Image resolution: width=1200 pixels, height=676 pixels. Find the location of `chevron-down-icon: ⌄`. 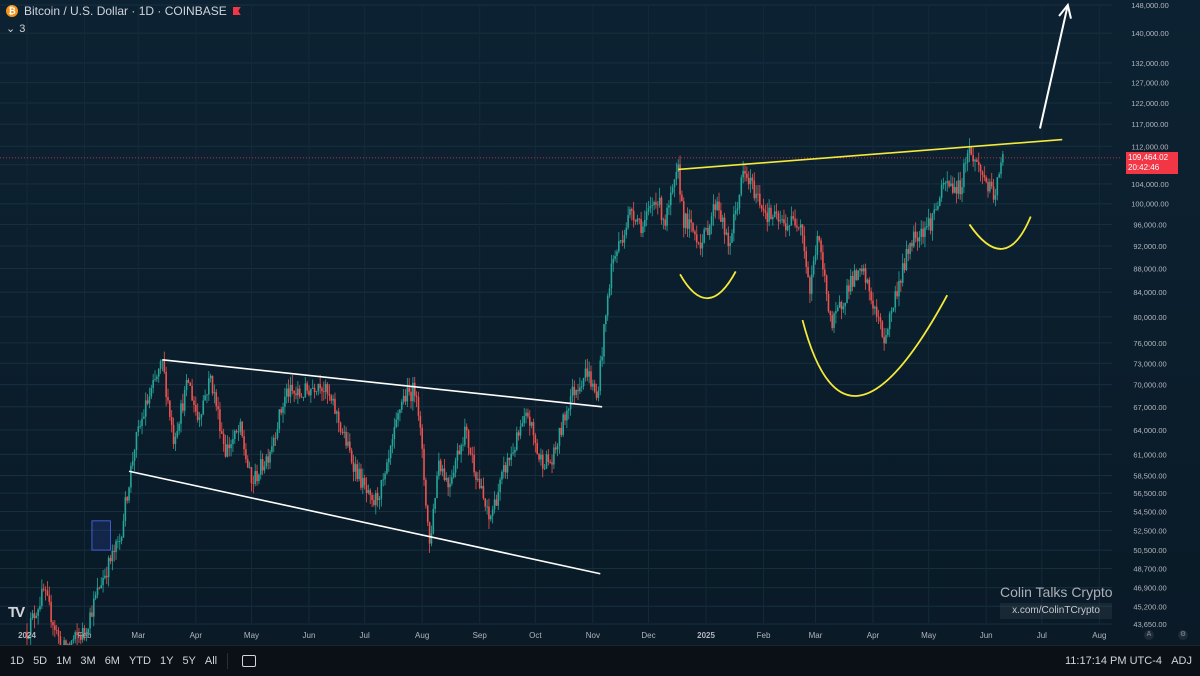

chevron-down-icon: ⌄ is located at coordinates (11, 29).